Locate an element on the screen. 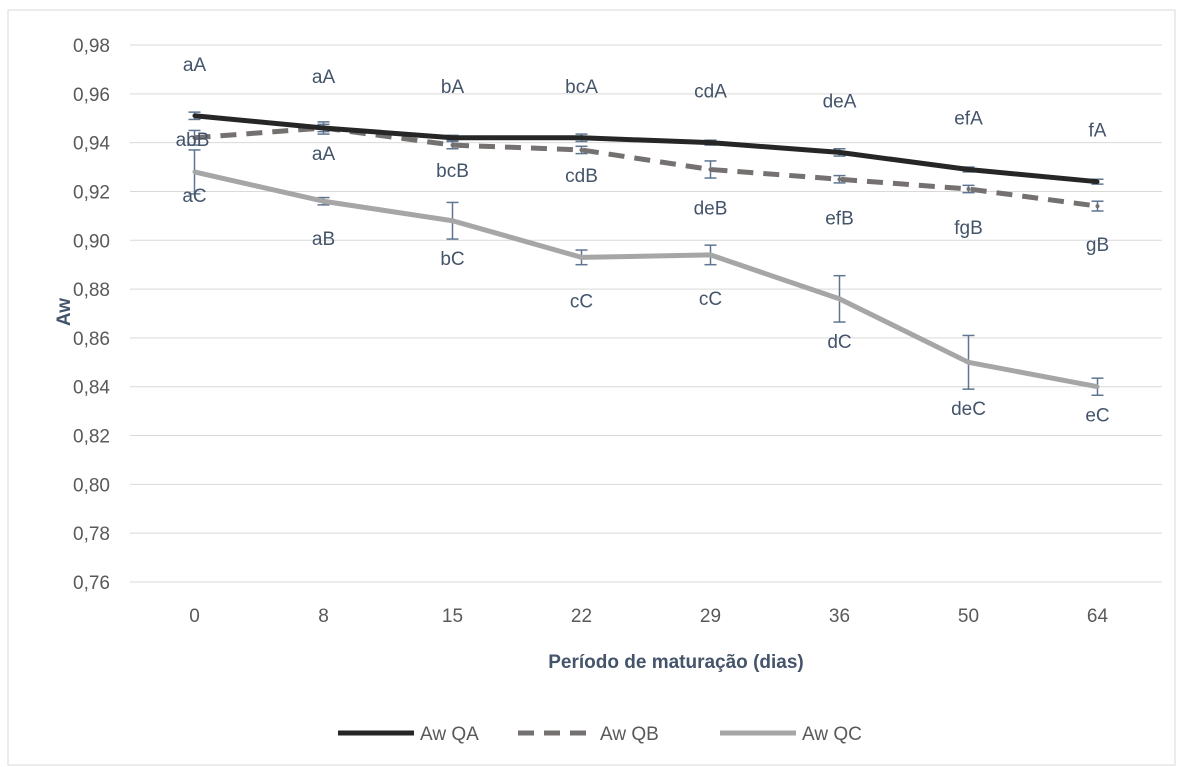  data-label: gB is located at coordinates (1097, 245).